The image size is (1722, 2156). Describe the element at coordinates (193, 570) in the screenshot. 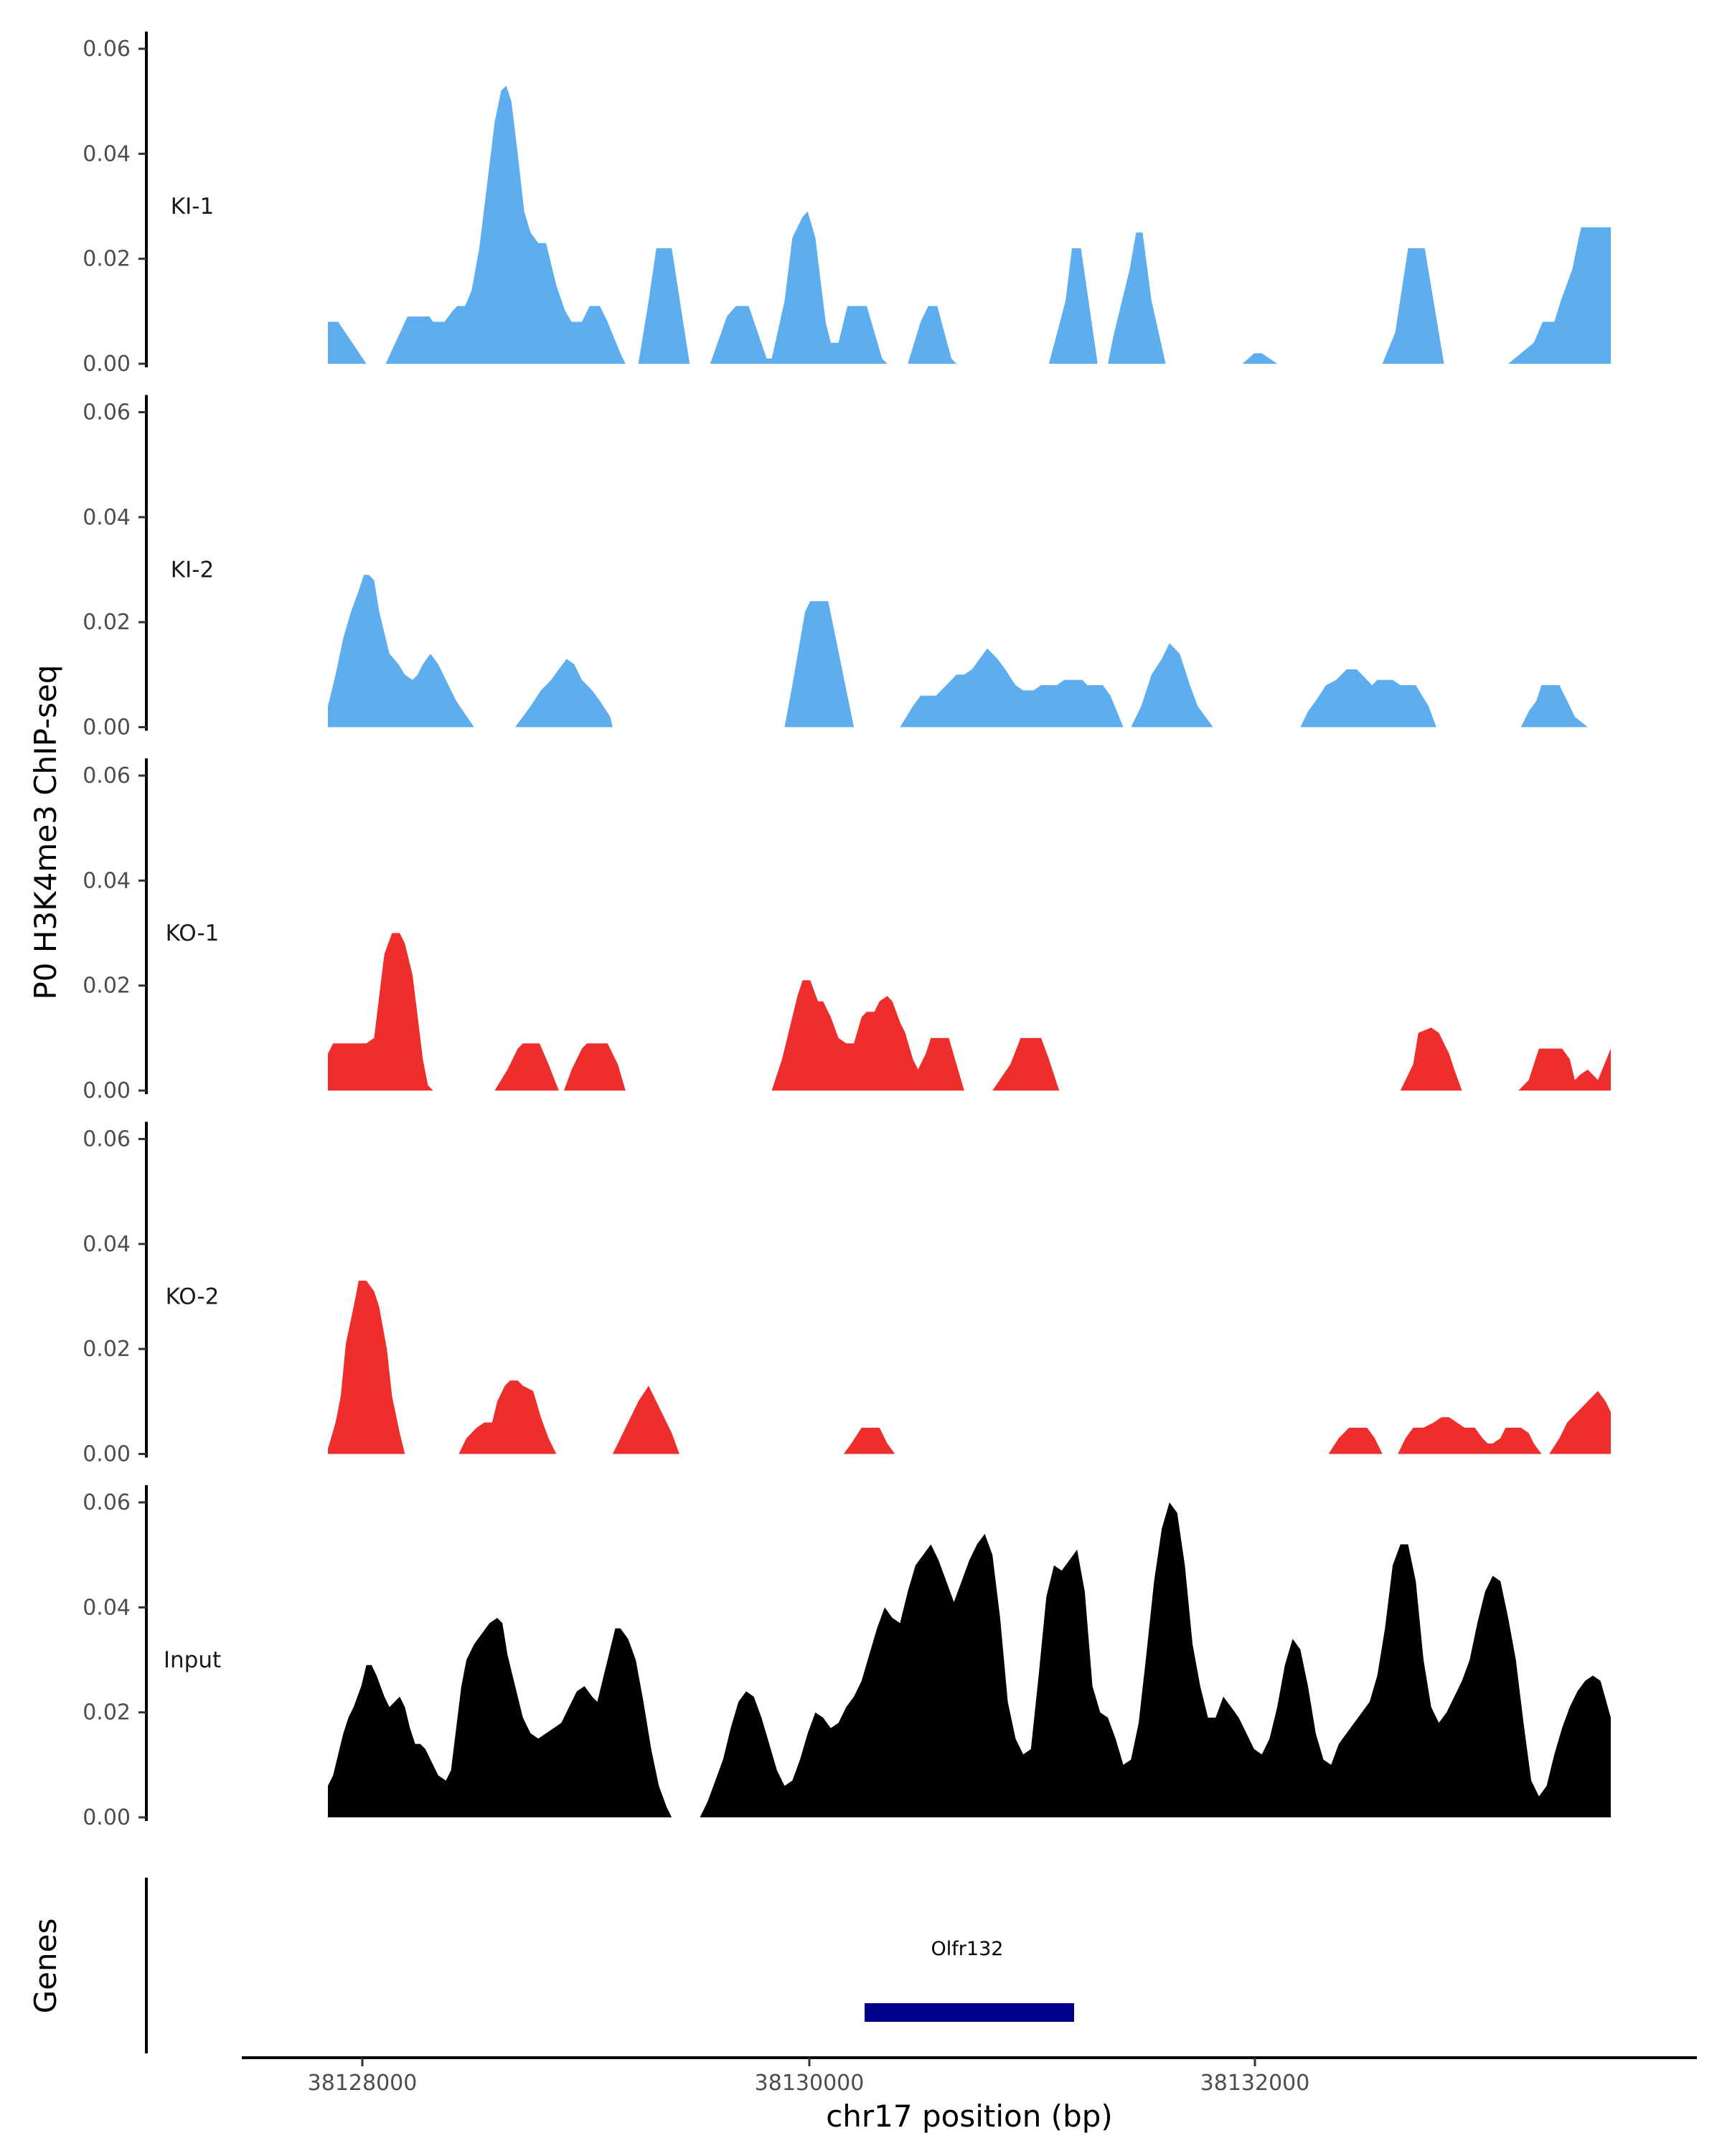

I see `track-label: KI-2` at that location.